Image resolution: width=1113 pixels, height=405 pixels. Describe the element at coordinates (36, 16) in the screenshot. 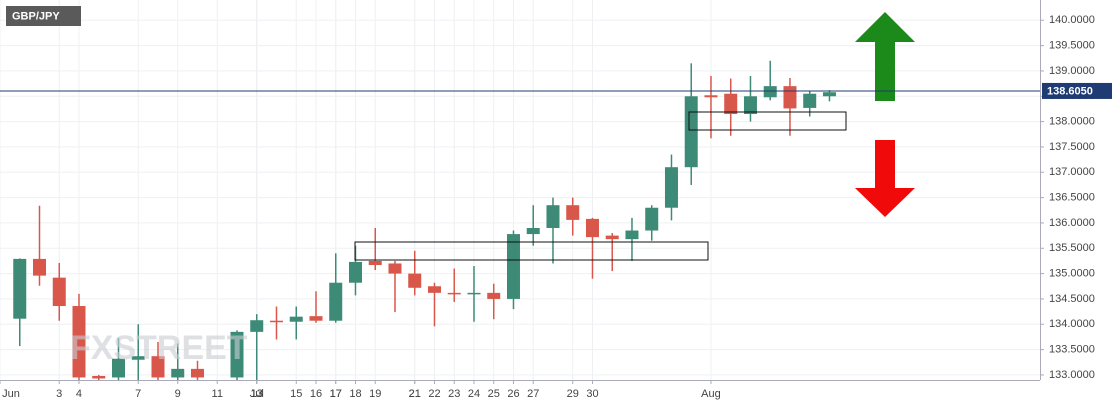

I see `symbol: GBP/JPY` at that location.